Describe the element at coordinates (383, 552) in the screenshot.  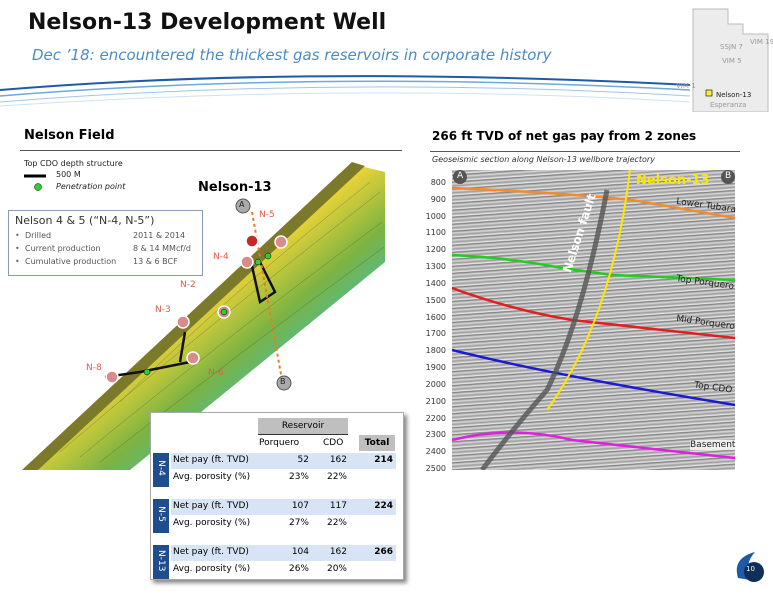
I see `cell: 266` at that location.